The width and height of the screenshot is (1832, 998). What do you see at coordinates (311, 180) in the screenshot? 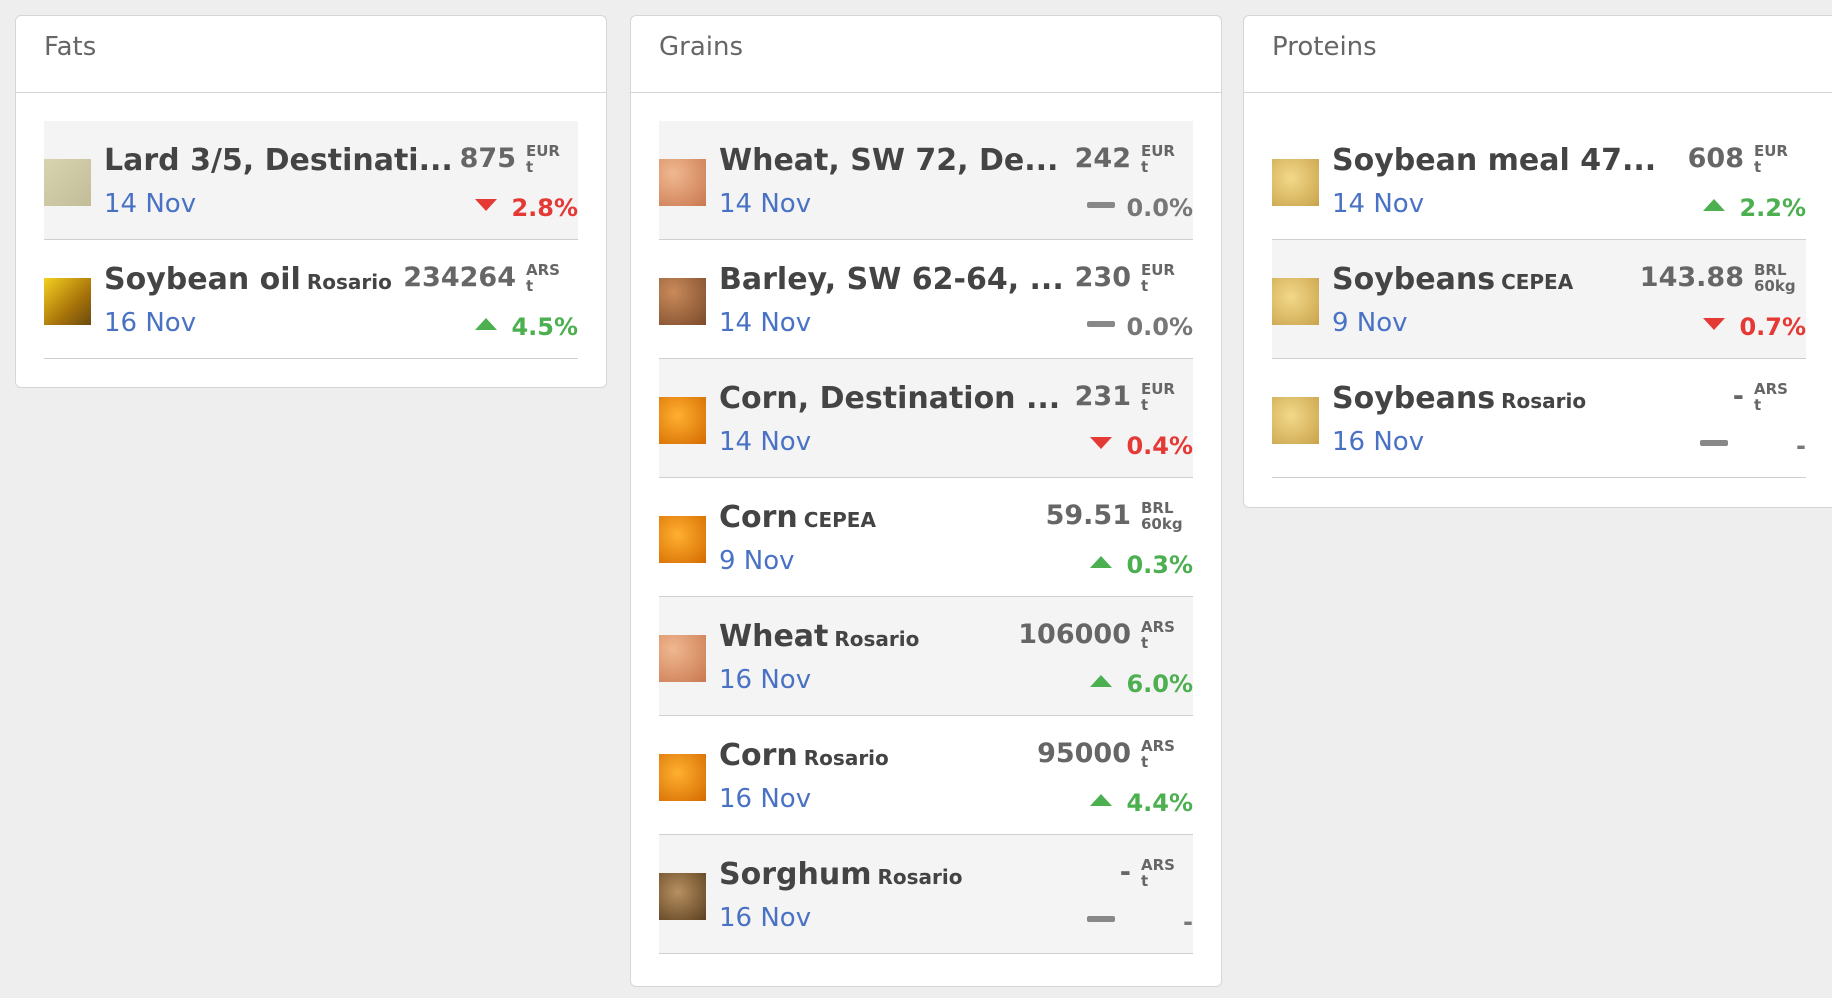
I see `item-row: Lard 3/5, Destinati... 14 Nov 875 EUR t 2.8%` at bounding box center [311, 180].